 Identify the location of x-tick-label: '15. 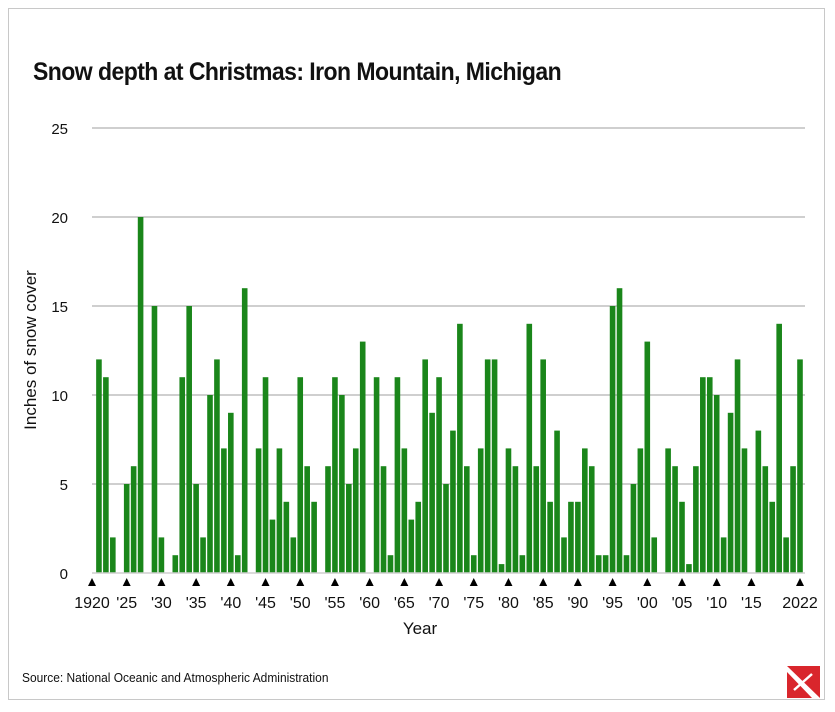
(751, 603).